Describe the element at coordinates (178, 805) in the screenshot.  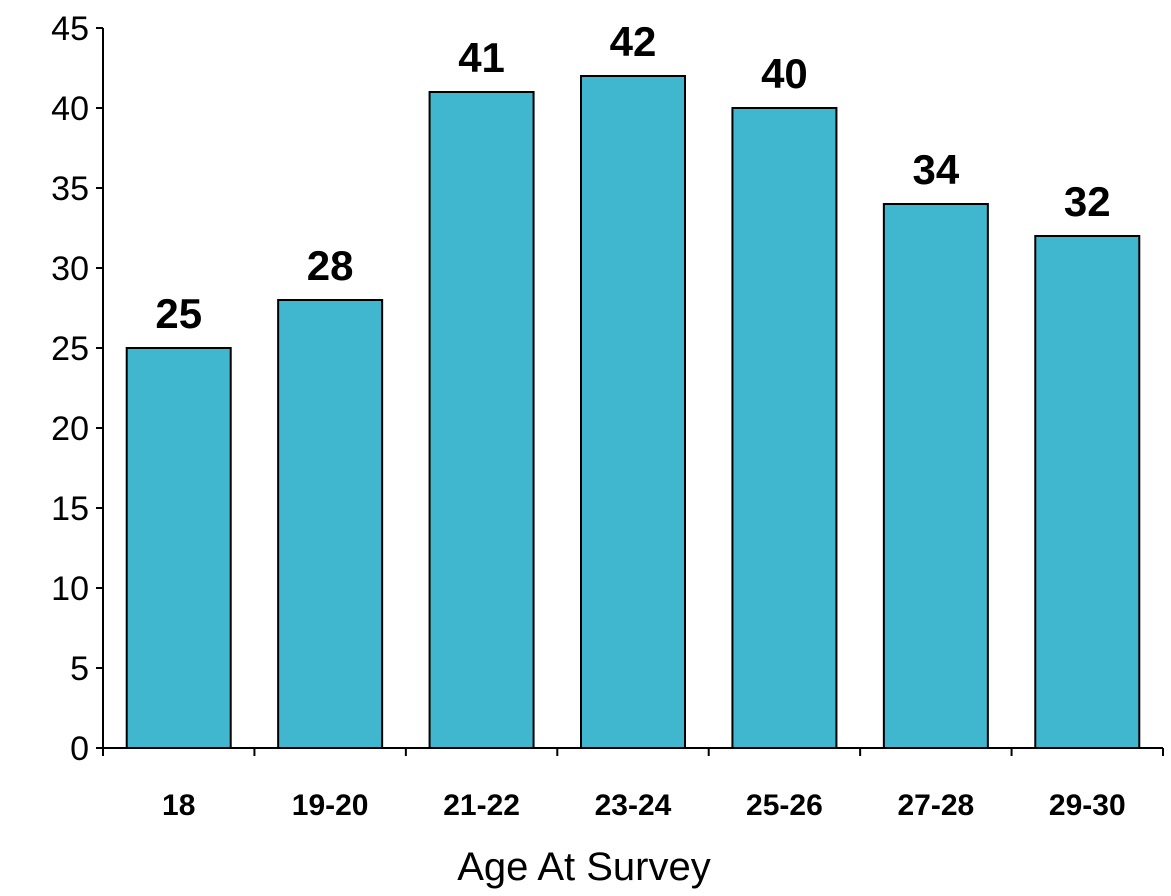
I see `x-tick-label: 18` at that location.